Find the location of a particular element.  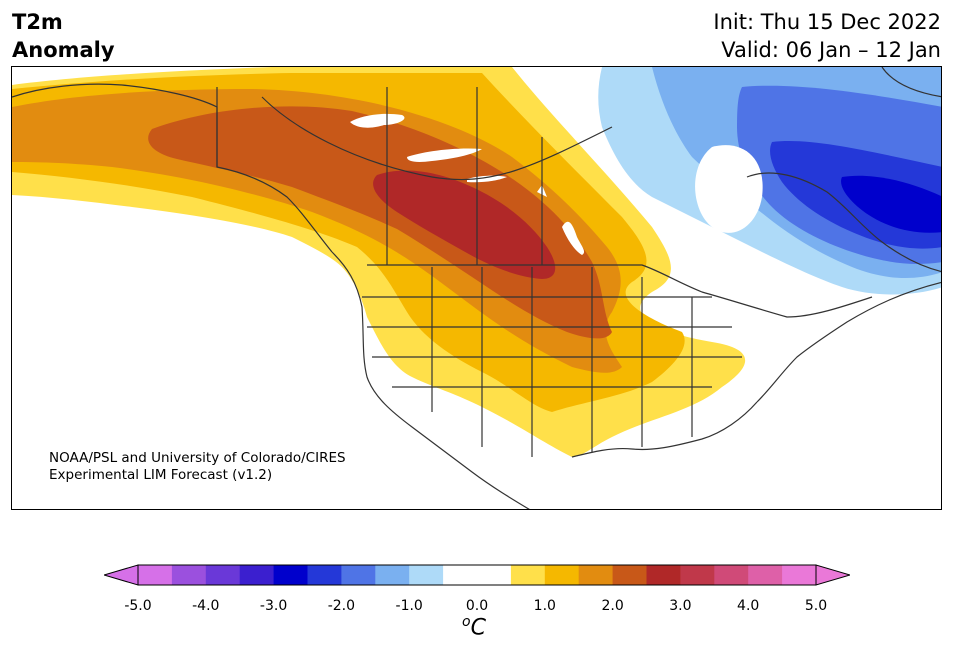

unit-degree: o is located at coordinates (466, 622).